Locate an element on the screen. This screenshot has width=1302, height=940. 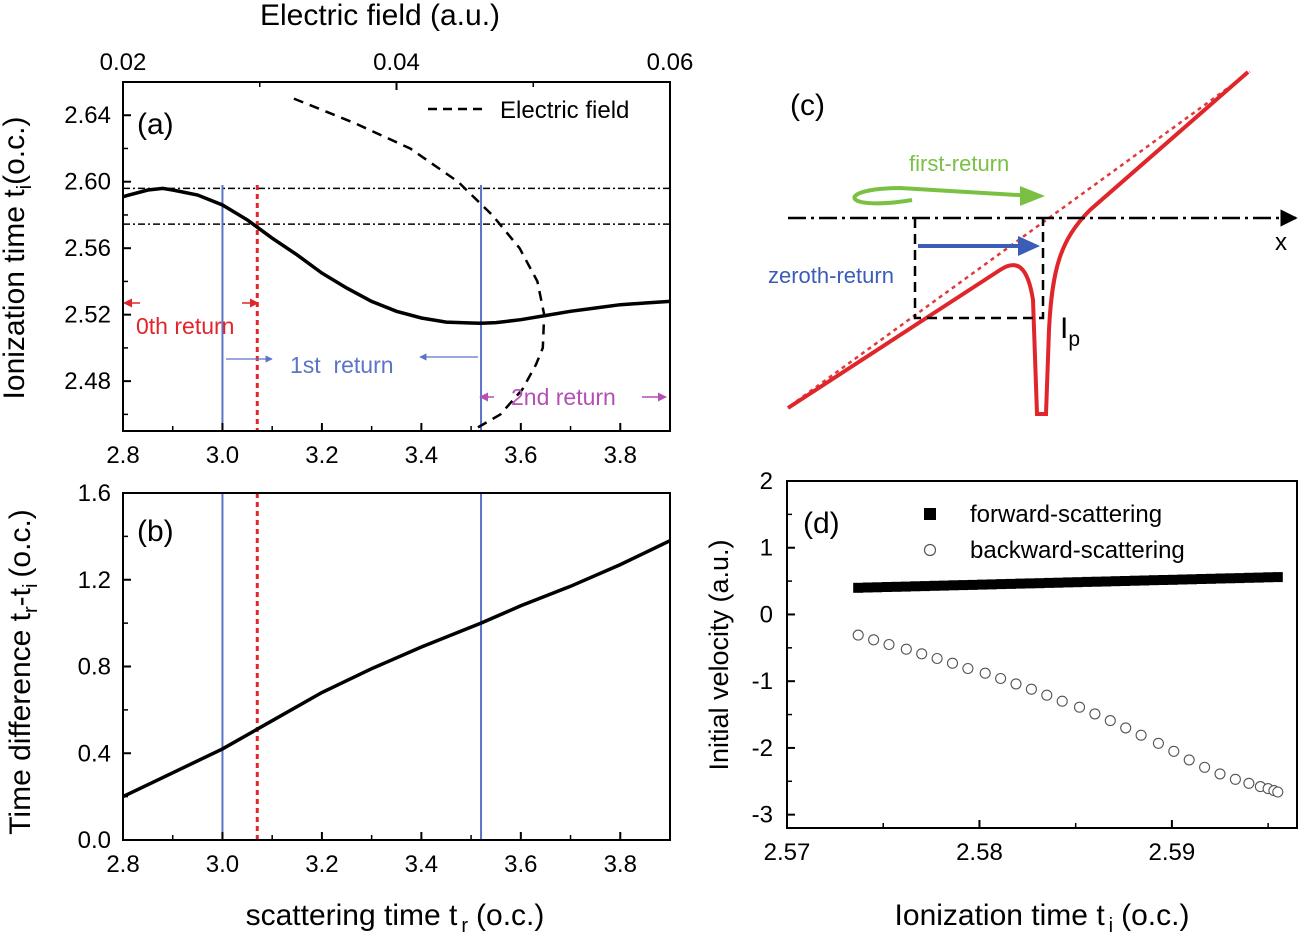
ionization-time-curve is located at coordinates (396, 256).